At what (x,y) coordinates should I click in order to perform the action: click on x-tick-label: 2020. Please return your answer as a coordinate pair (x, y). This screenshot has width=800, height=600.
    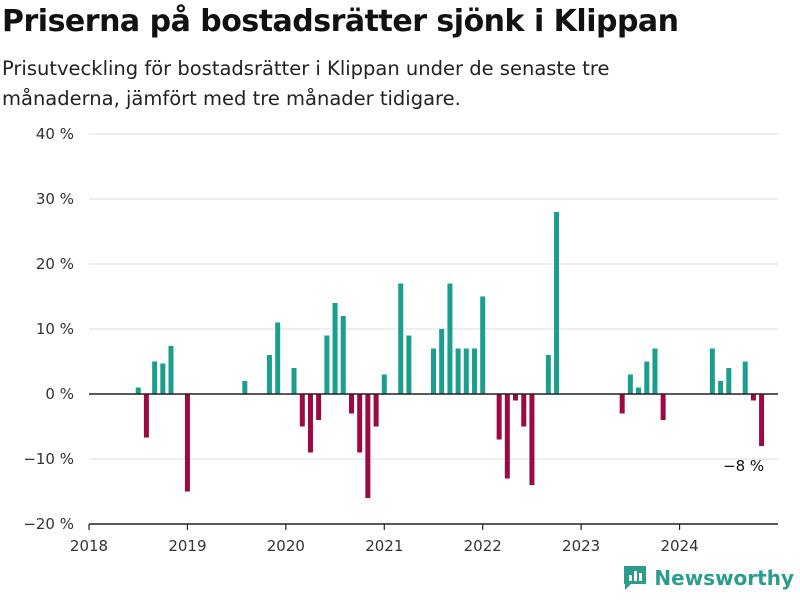
    Looking at the image, I should click on (286, 546).